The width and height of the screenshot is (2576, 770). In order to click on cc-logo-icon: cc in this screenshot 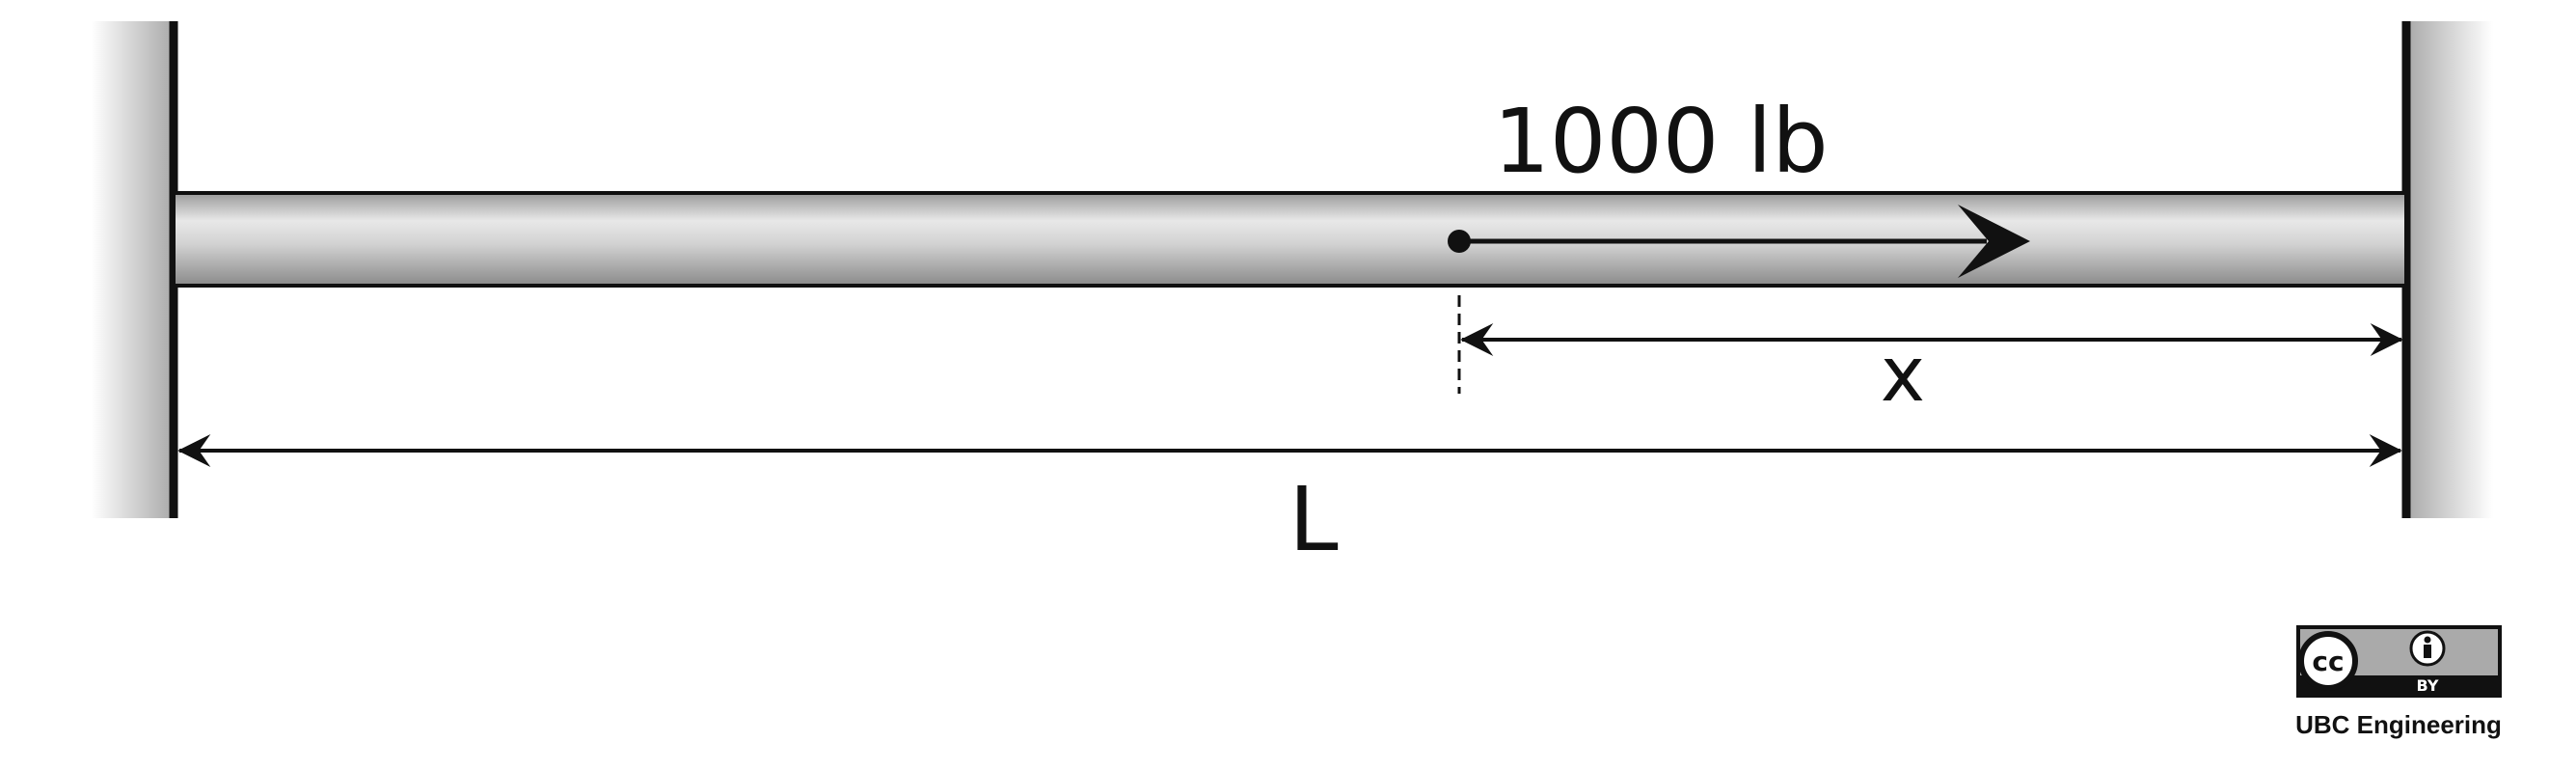, I will do `click(2328, 661)`.